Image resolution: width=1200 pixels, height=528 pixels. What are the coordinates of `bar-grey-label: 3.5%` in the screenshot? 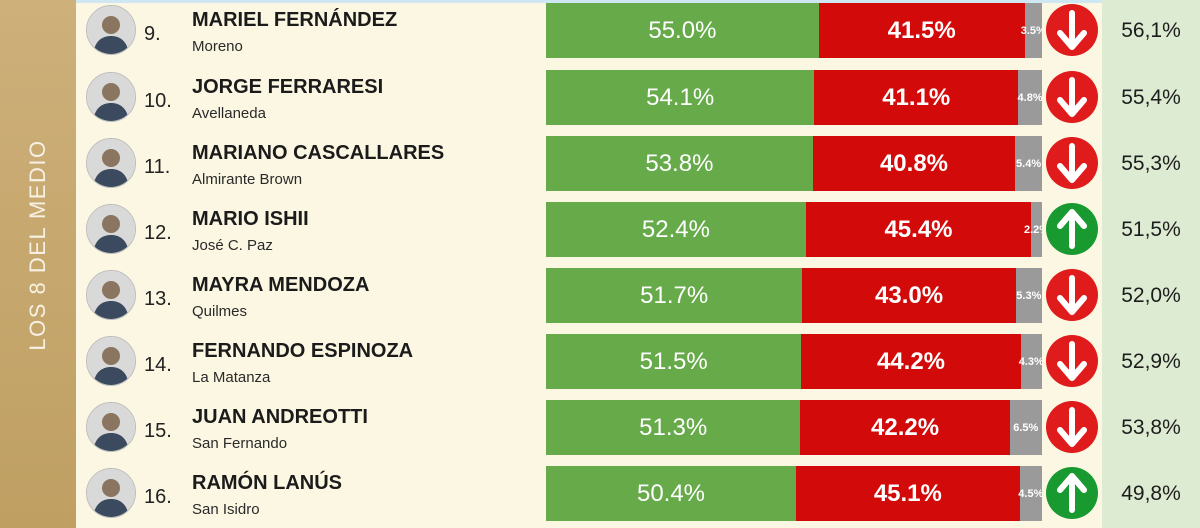 It's located at (1031, 30).